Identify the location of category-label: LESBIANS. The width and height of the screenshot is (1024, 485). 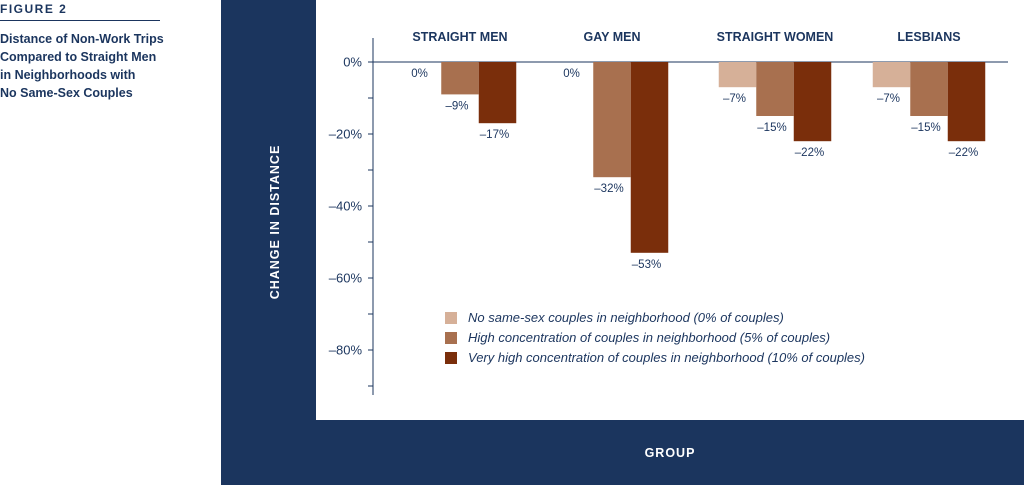
(928, 37).